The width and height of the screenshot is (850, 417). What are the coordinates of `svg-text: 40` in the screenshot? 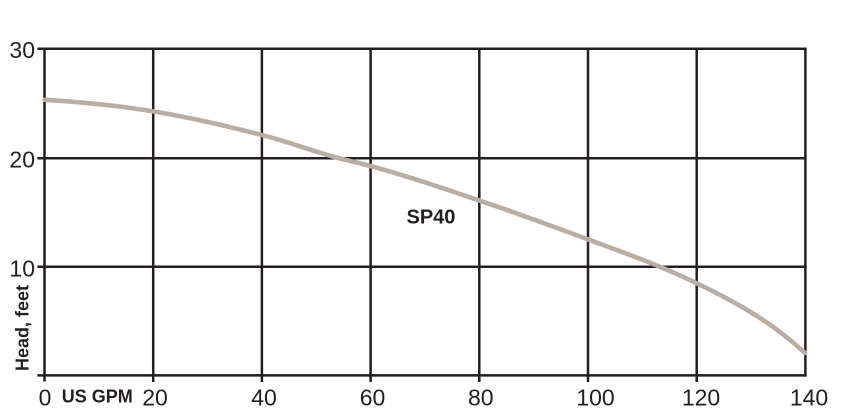 It's located at (264, 398).